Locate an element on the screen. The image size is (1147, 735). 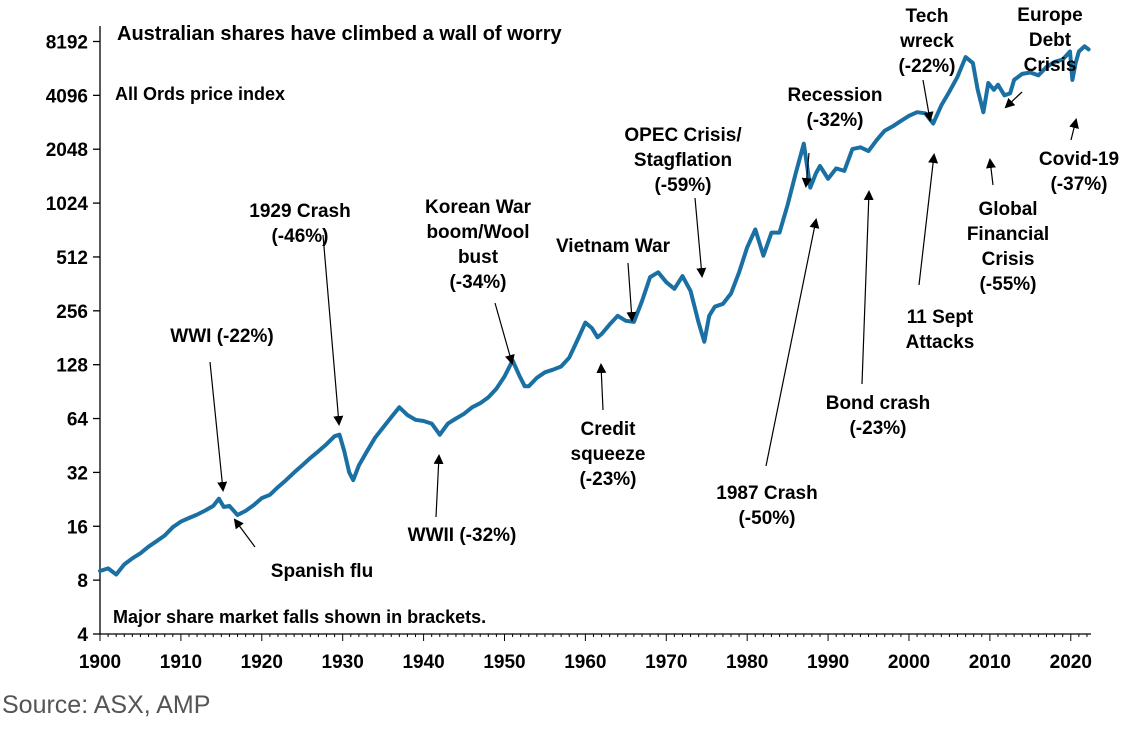
annotation-label: (-55%) is located at coordinates (1007, 284).